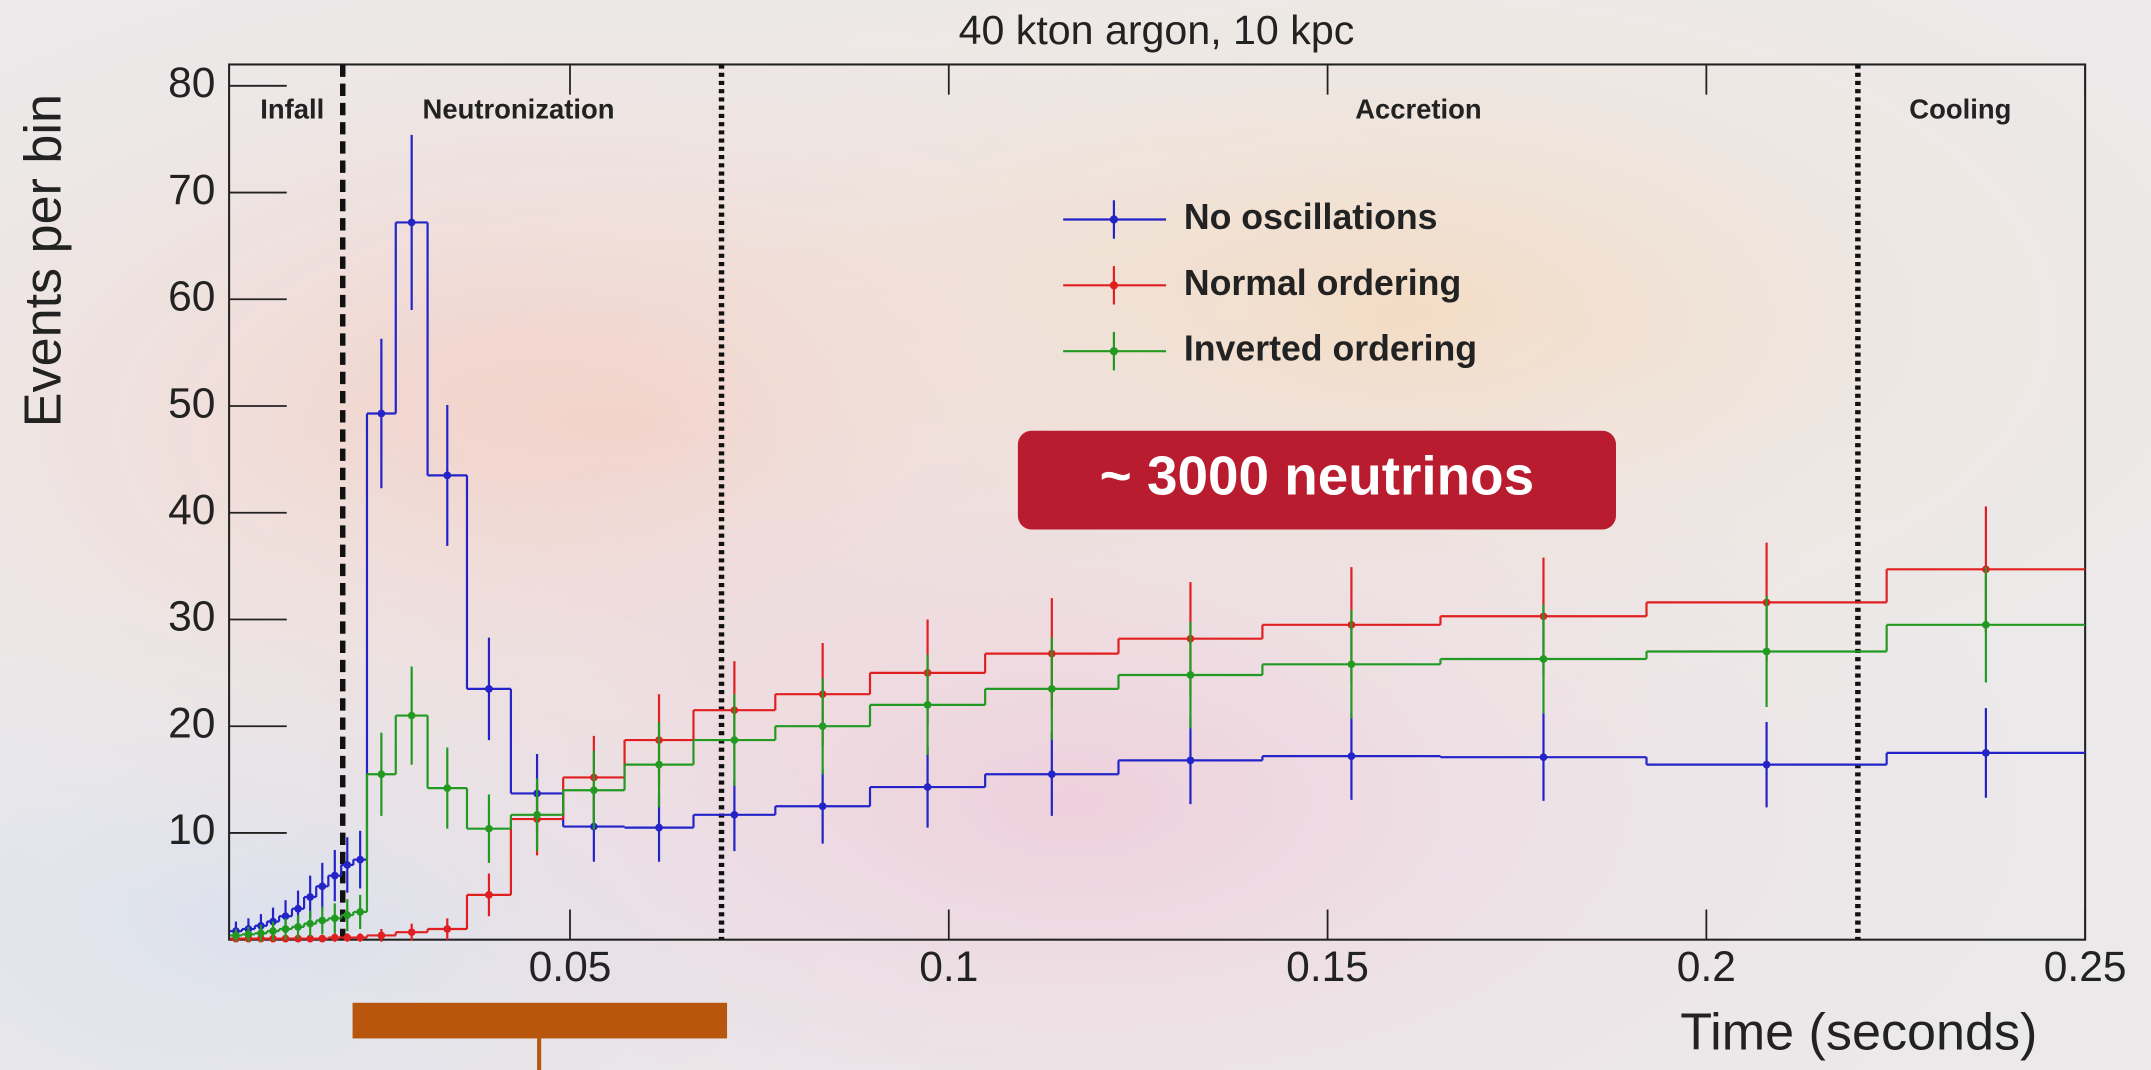  What do you see at coordinates (191, 190) in the screenshot?
I see `y-tick-label: 70` at bounding box center [191, 190].